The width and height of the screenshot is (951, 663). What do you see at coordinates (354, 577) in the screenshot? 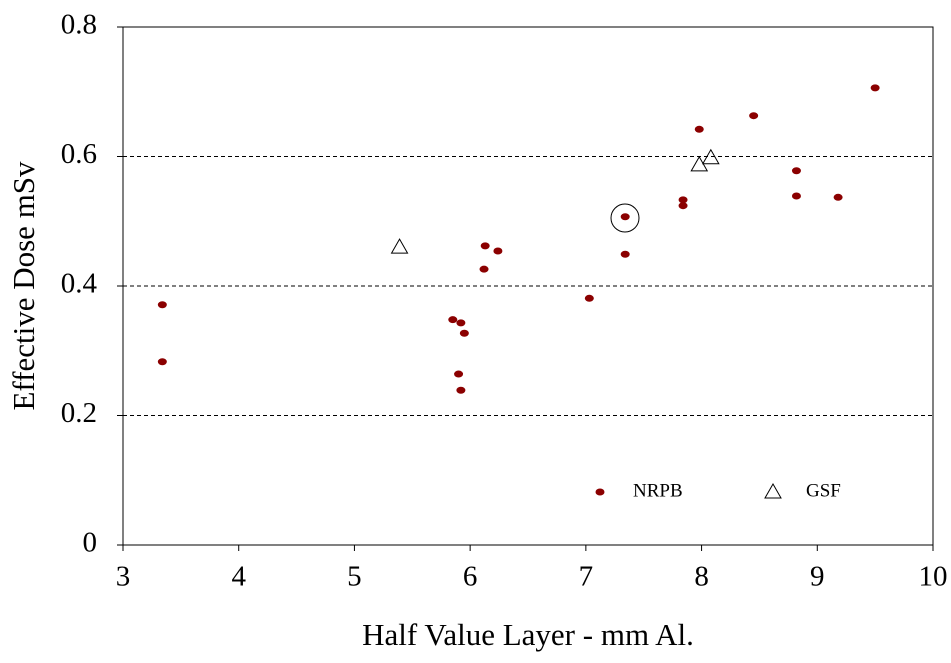
I see `x-tick-label: 5` at bounding box center [354, 577].